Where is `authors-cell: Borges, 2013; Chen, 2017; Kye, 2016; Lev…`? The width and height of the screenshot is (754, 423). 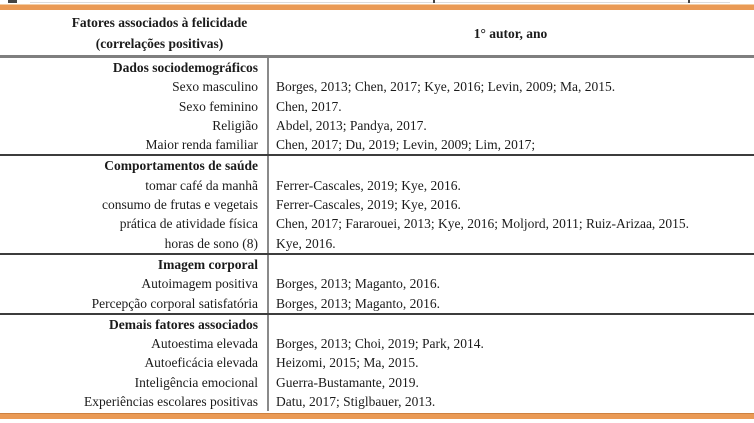
authors-cell: Borges, 2013; Chen, 2017; Kye, 2016; Lev… is located at coordinates (510, 87).